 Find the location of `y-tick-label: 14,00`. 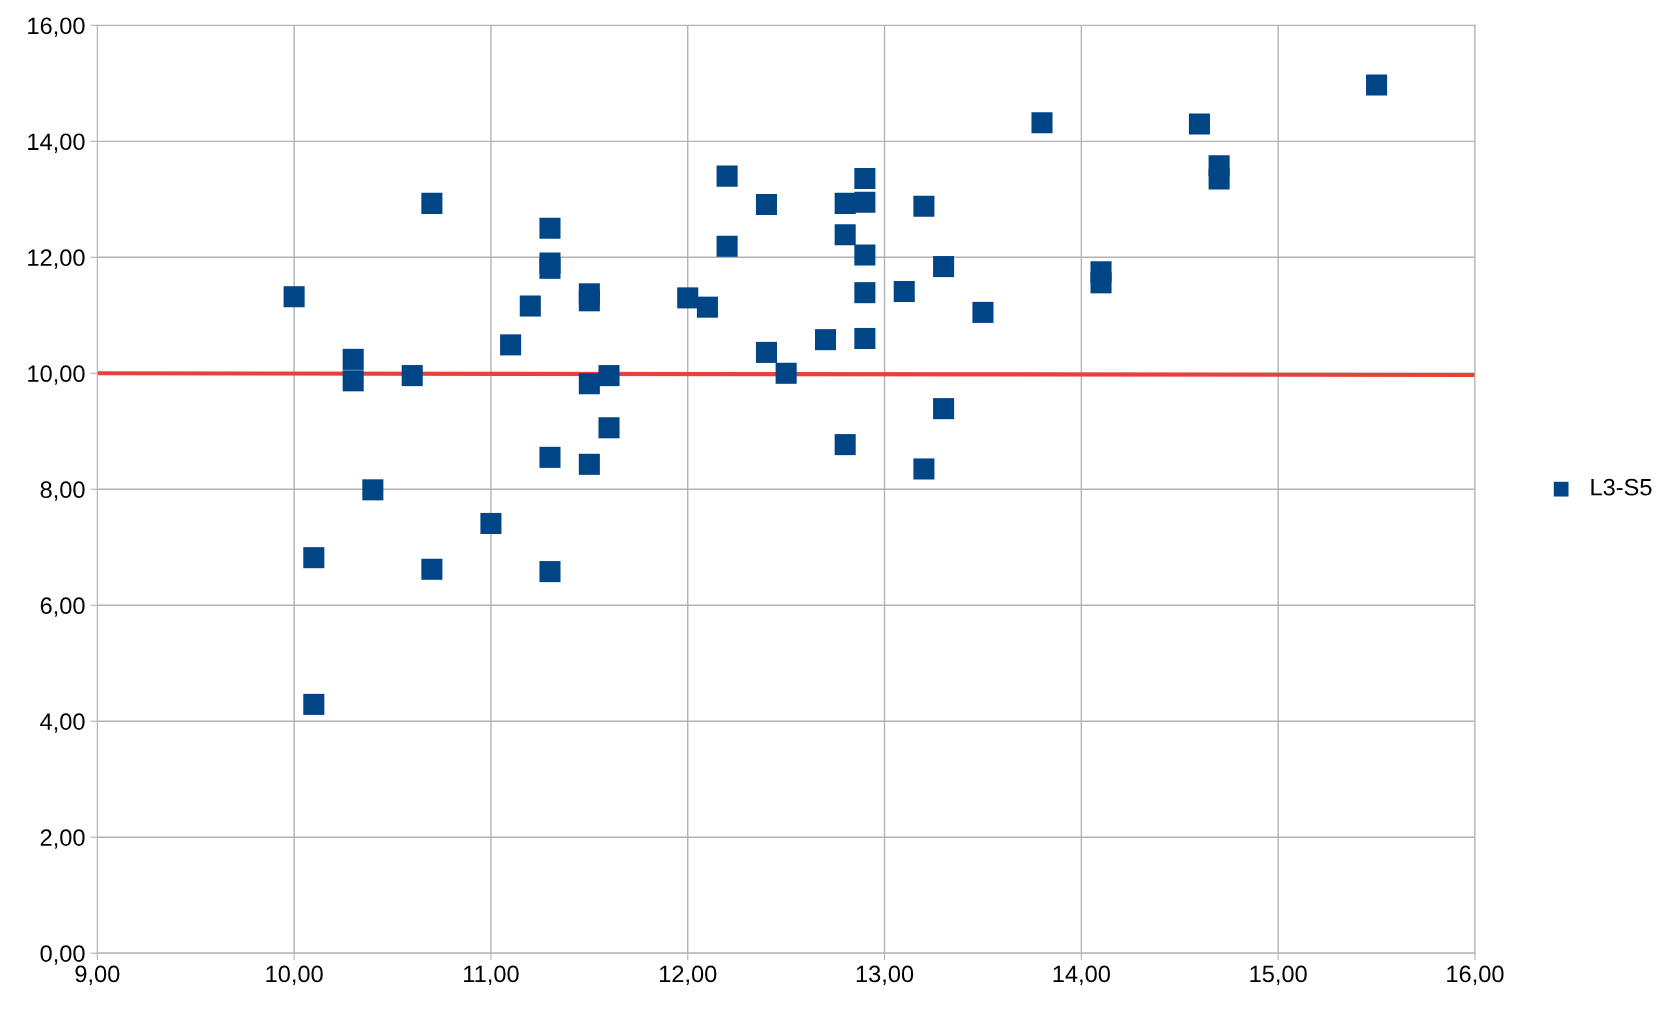

y-tick-label: 14,00 is located at coordinates (56, 143).